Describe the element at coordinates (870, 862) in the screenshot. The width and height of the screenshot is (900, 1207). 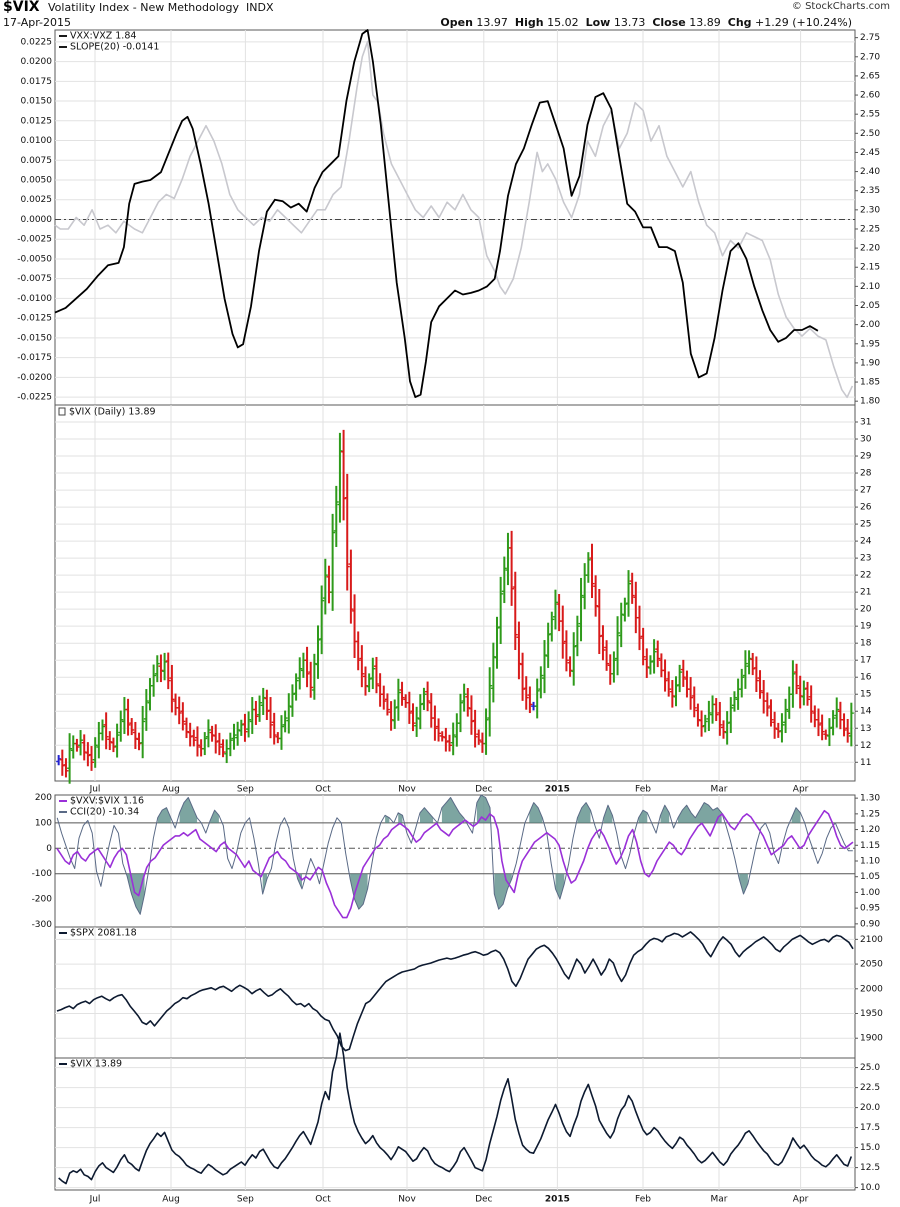
I see `panel3-right-tick: 1.10` at that location.